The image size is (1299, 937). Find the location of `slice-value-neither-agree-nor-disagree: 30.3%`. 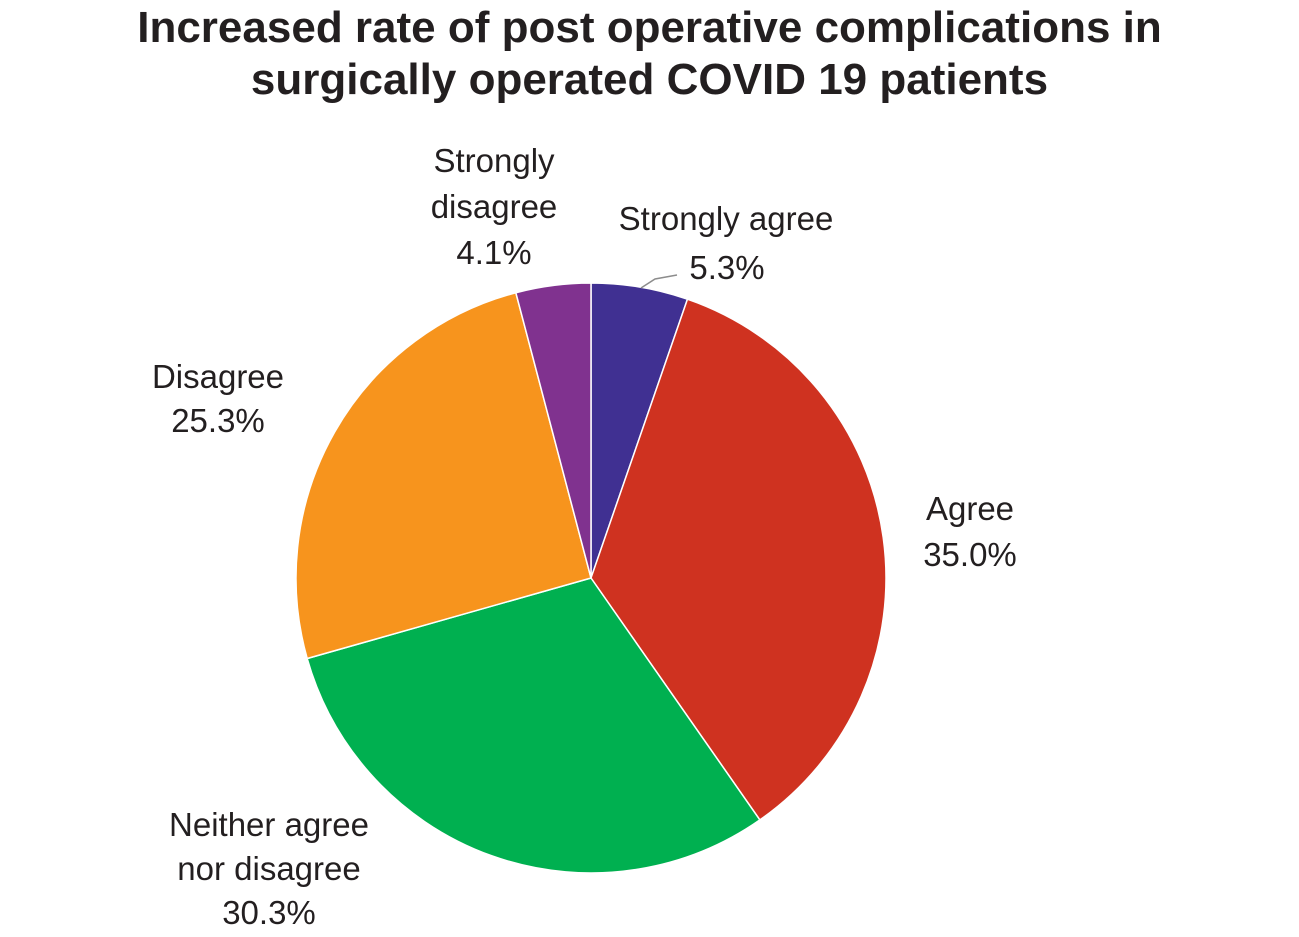

slice-value-neither-agree-nor-disagree: 30.3% is located at coordinates (269, 912).